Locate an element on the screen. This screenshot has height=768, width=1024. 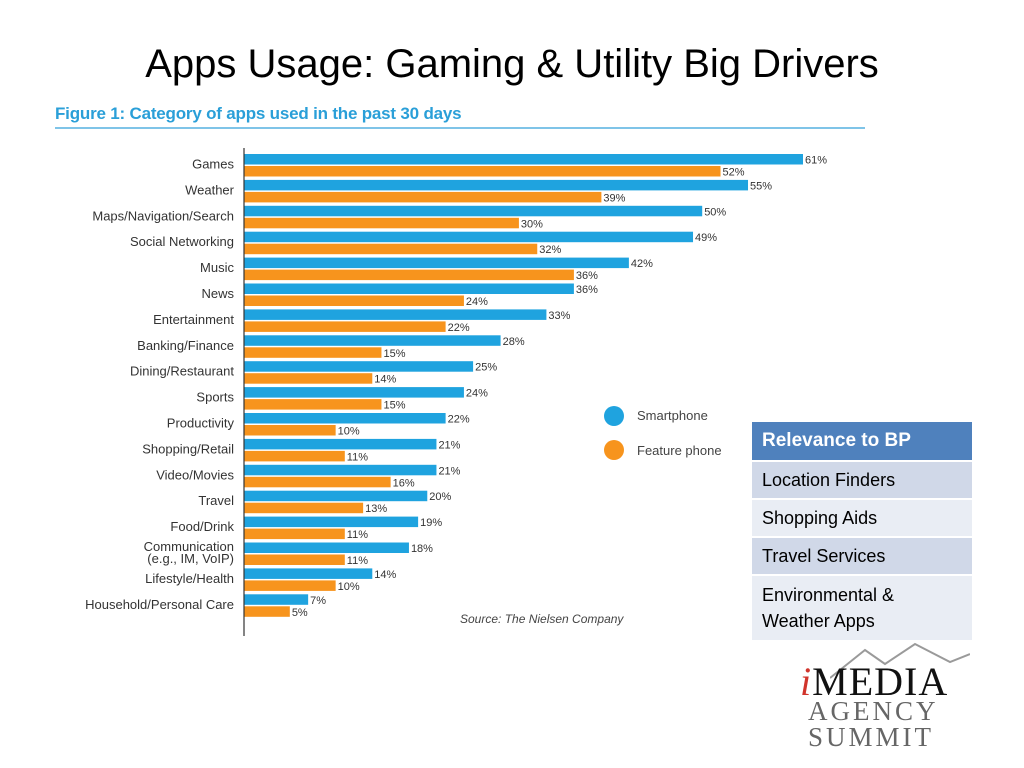
relevance-row-shopping-aids: Shopping Aids is located at coordinates (862, 517).